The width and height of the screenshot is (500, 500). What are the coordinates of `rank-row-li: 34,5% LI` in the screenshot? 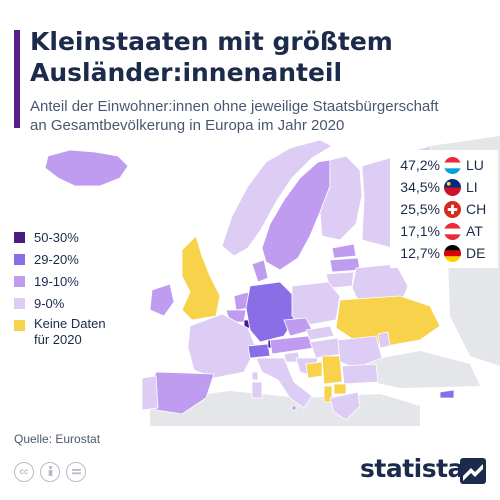 It's located at (444, 187).